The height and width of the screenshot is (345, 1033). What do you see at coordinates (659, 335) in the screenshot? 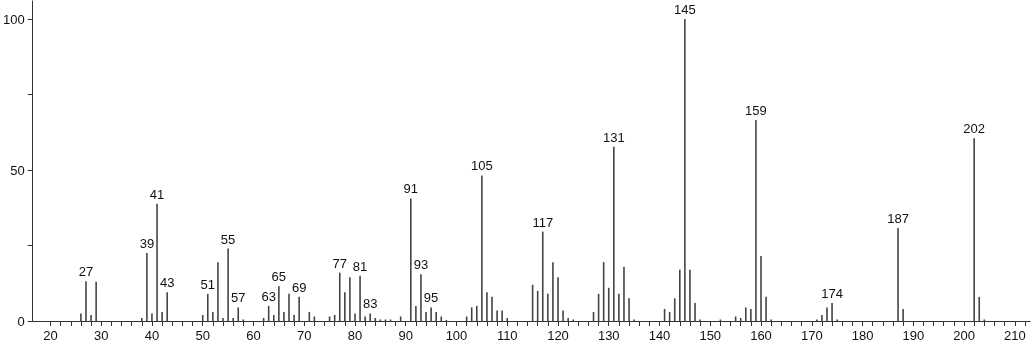
I see `x-tick-label: 140` at bounding box center [659, 335].